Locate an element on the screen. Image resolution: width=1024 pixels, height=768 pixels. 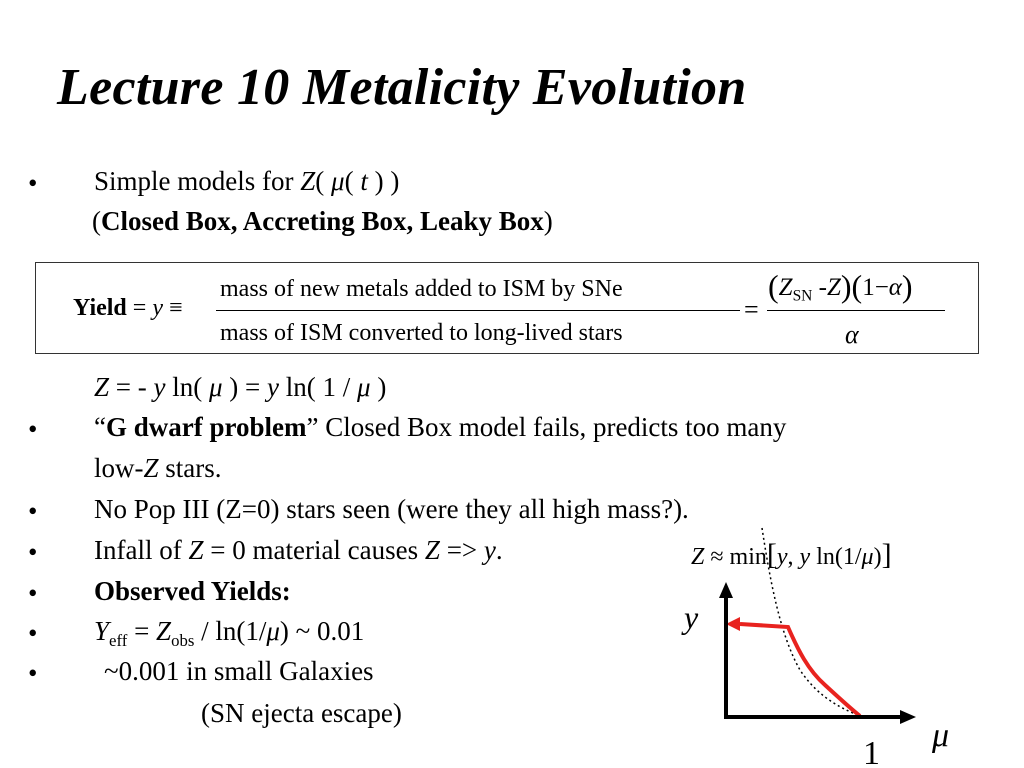
eq-text: ) = is located at coordinates (245, 387).